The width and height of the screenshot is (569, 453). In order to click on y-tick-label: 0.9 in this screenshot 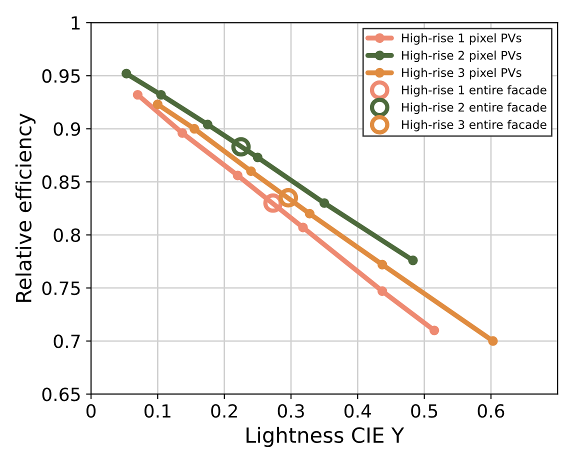, I will do `click(67, 129)`.